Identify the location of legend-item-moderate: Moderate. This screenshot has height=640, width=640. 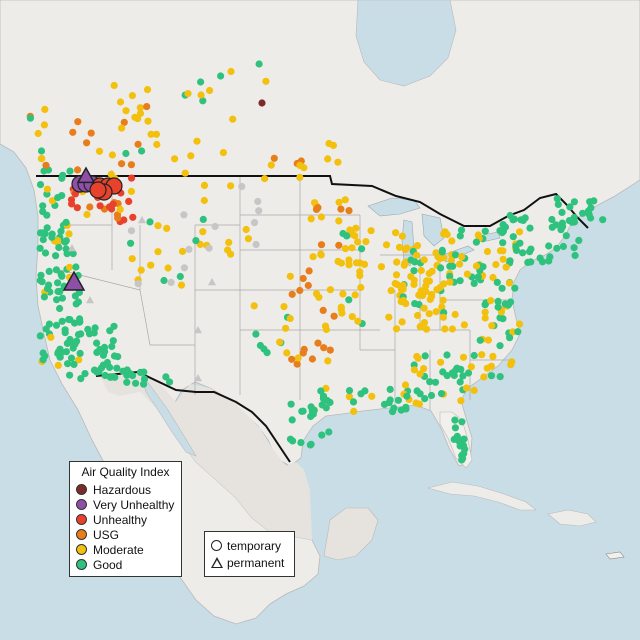
(110, 549).